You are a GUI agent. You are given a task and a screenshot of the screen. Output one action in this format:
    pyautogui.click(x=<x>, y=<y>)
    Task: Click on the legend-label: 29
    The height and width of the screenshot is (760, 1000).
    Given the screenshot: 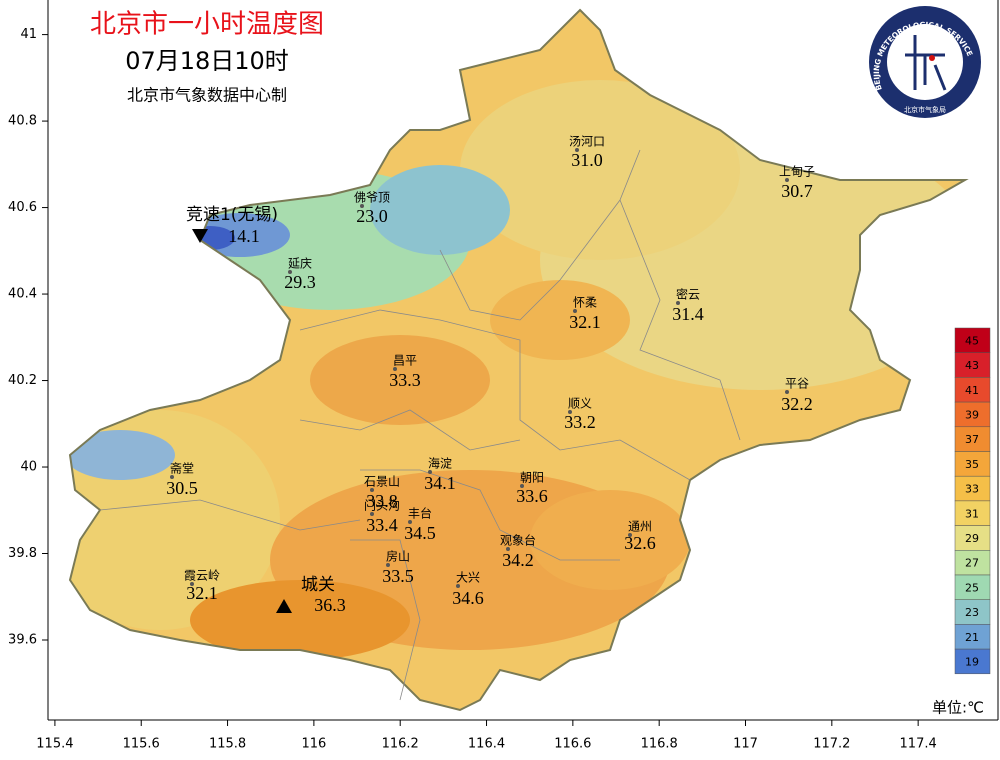 What is the action you would take?
    pyautogui.click(x=972, y=538)
    